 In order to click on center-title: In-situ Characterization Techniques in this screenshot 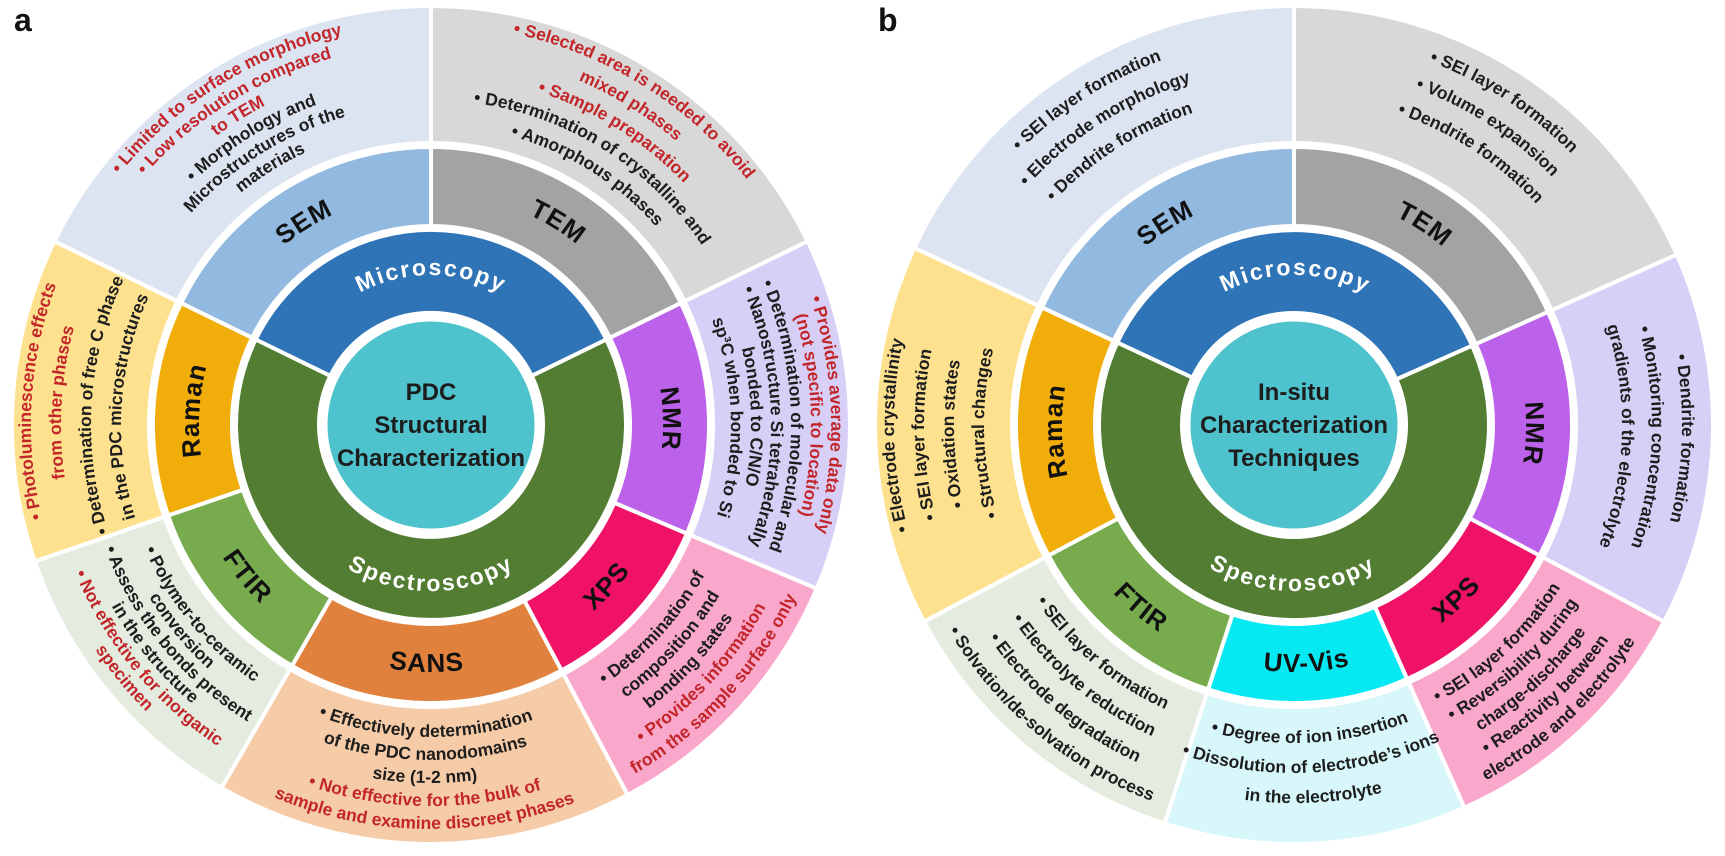, I will do `click(1294, 425)`.